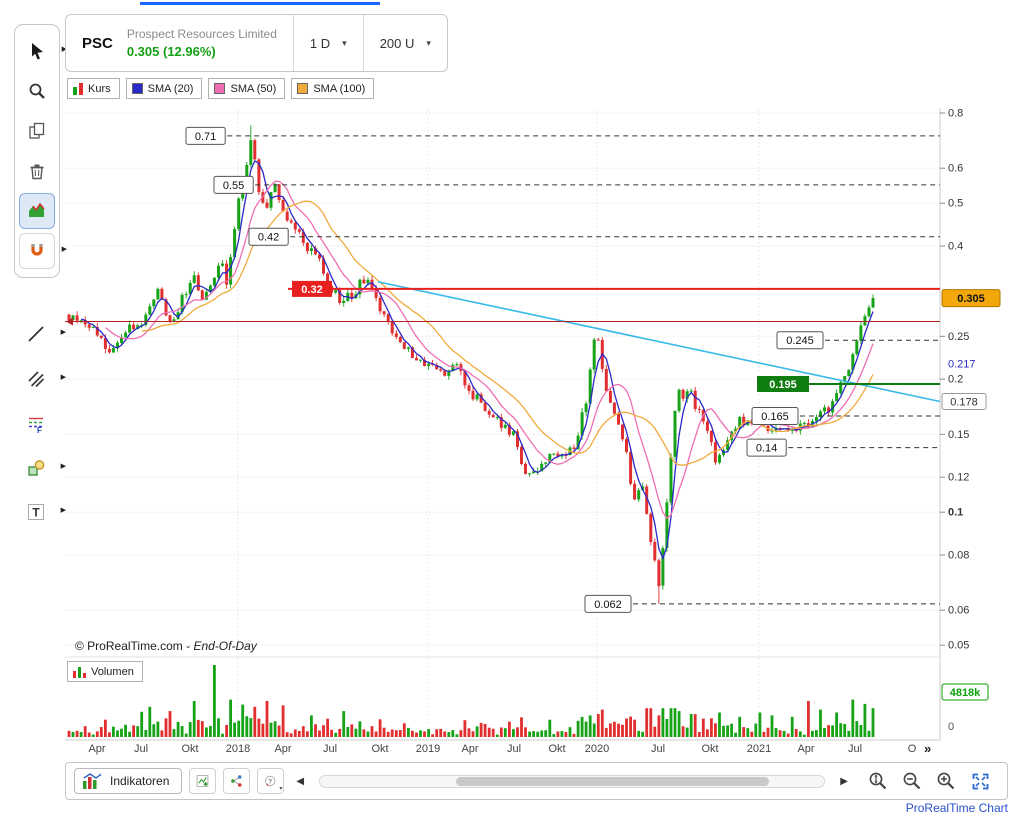 This screenshot has width=1024, height=817. What do you see at coordinates (956, 808) in the screenshot?
I see `prorealtime-link: ProRealTime Chart` at bounding box center [956, 808].